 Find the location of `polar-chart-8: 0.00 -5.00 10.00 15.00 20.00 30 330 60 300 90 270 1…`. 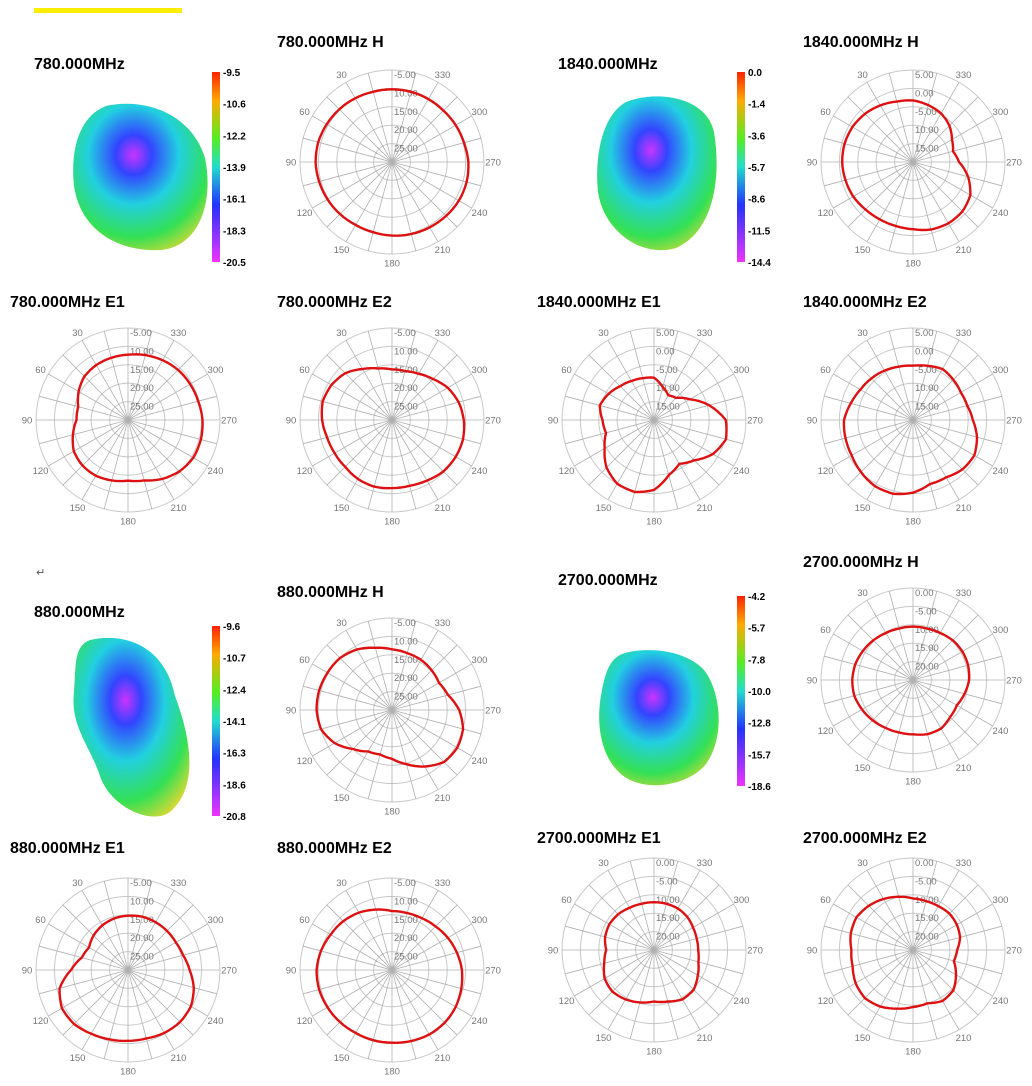

polar-chart-8: 0.00 -5.00 10.00 15.00 20.00 30 330 60 300 90 270 1… is located at coordinates (914, 687).